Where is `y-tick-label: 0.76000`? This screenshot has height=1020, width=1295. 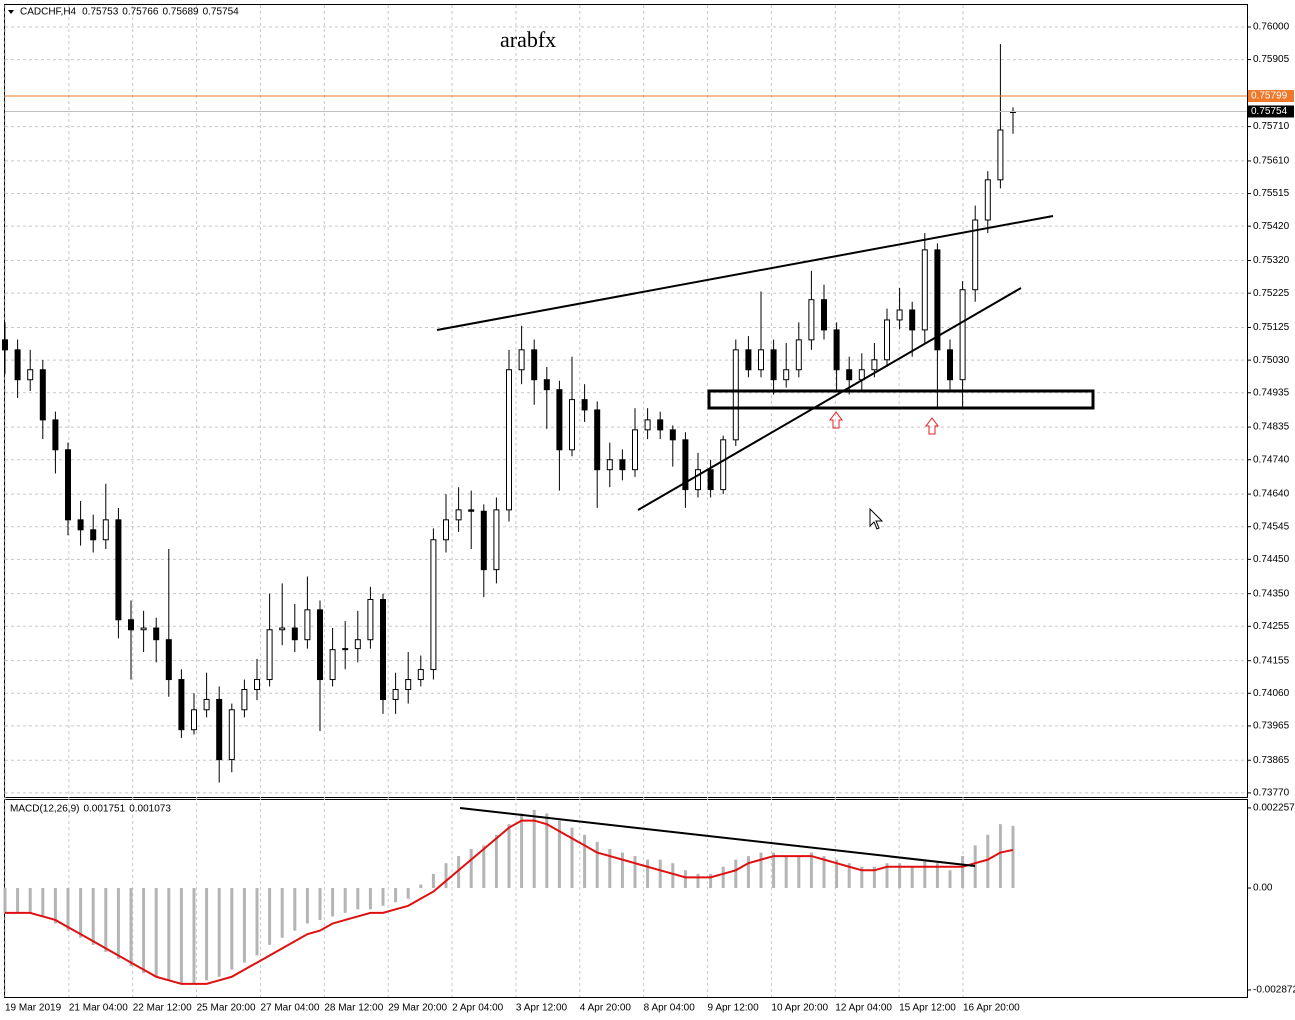
y-tick-label: 0.76000 is located at coordinates (1271, 27).